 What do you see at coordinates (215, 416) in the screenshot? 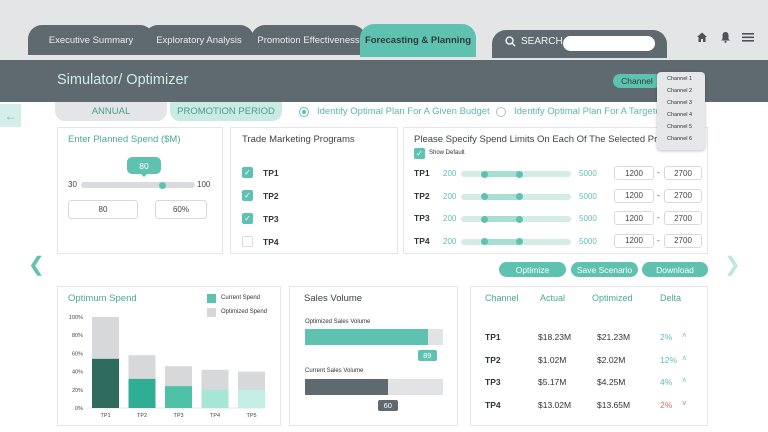
I see `x-tick-label: TP4` at bounding box center [215, 416].